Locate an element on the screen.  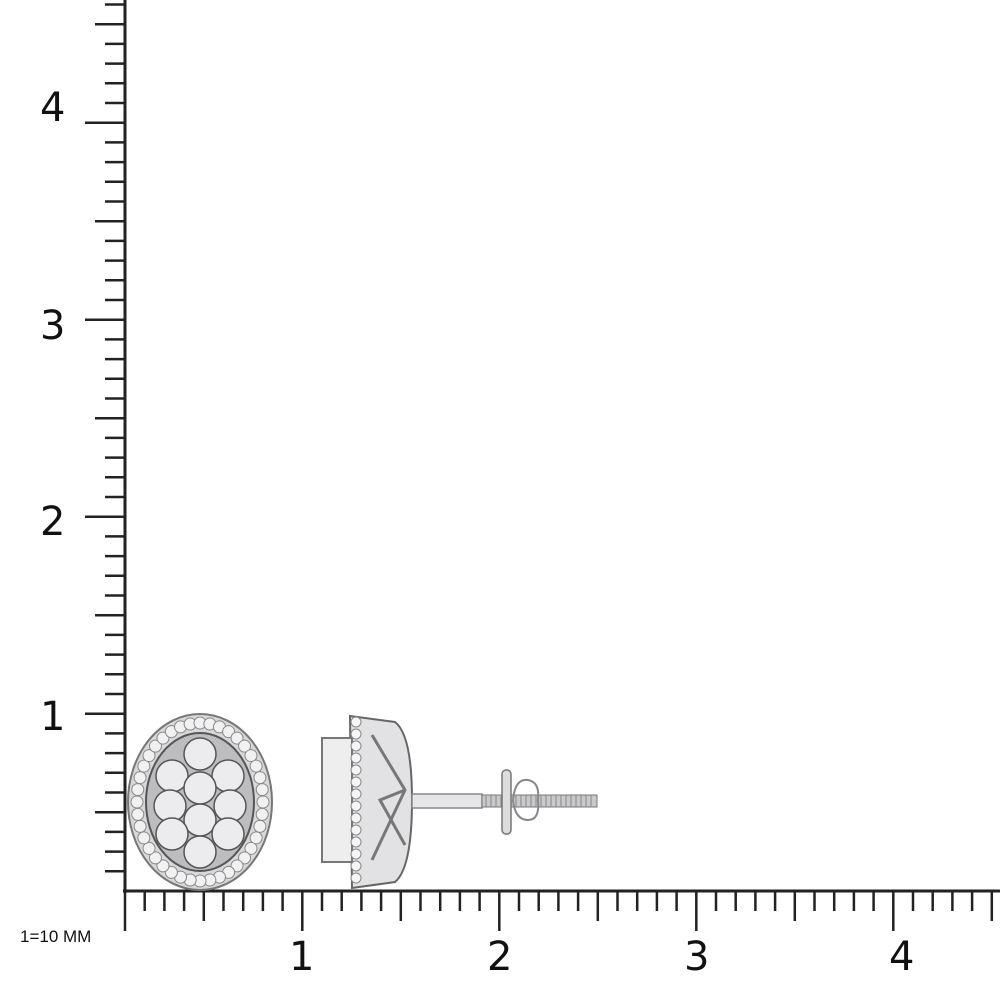
screw-thread is located at coordinates (539, 801).